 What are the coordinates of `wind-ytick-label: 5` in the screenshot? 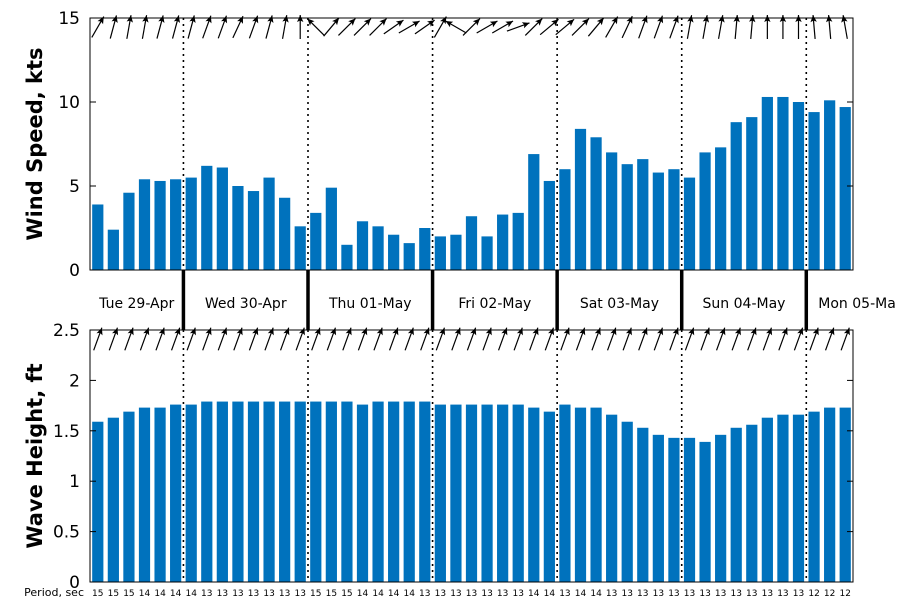 It's located at (74, 187).